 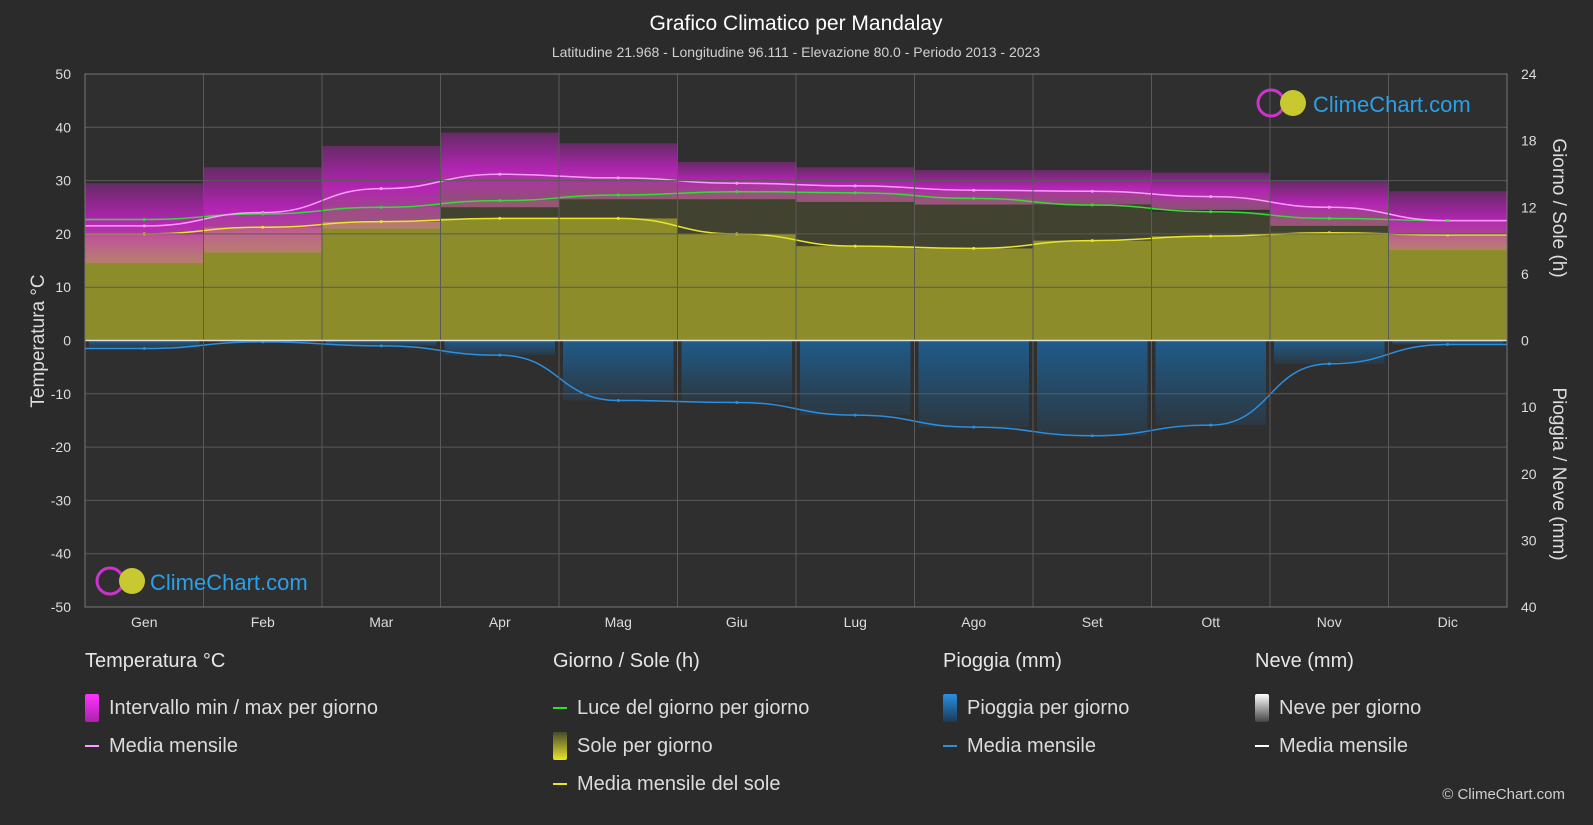 What do you see at coordinates (1262, 746) in the screenshot?
I see `snow-mean-swatch` at bounding box center [1262, 746].